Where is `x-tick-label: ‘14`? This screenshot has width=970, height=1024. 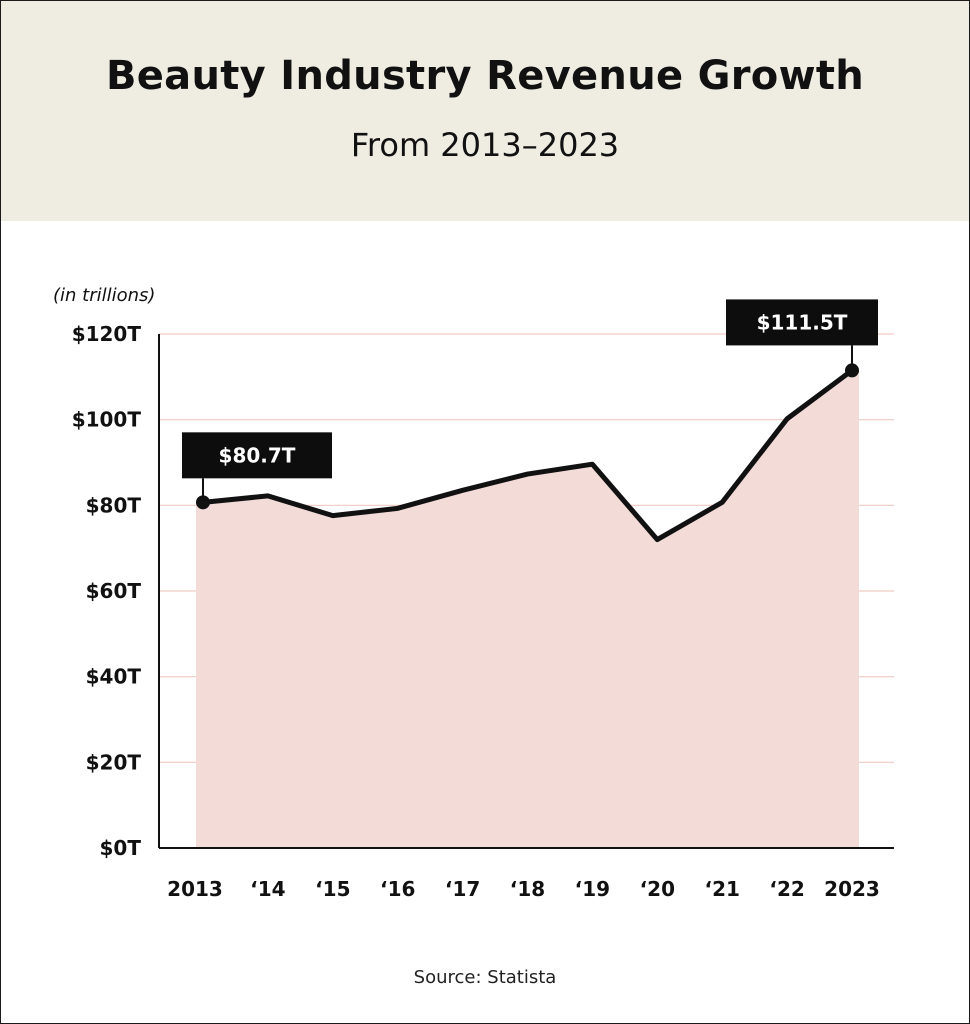
x-tick-label: ‘14 is located at coordinates (267, 889).